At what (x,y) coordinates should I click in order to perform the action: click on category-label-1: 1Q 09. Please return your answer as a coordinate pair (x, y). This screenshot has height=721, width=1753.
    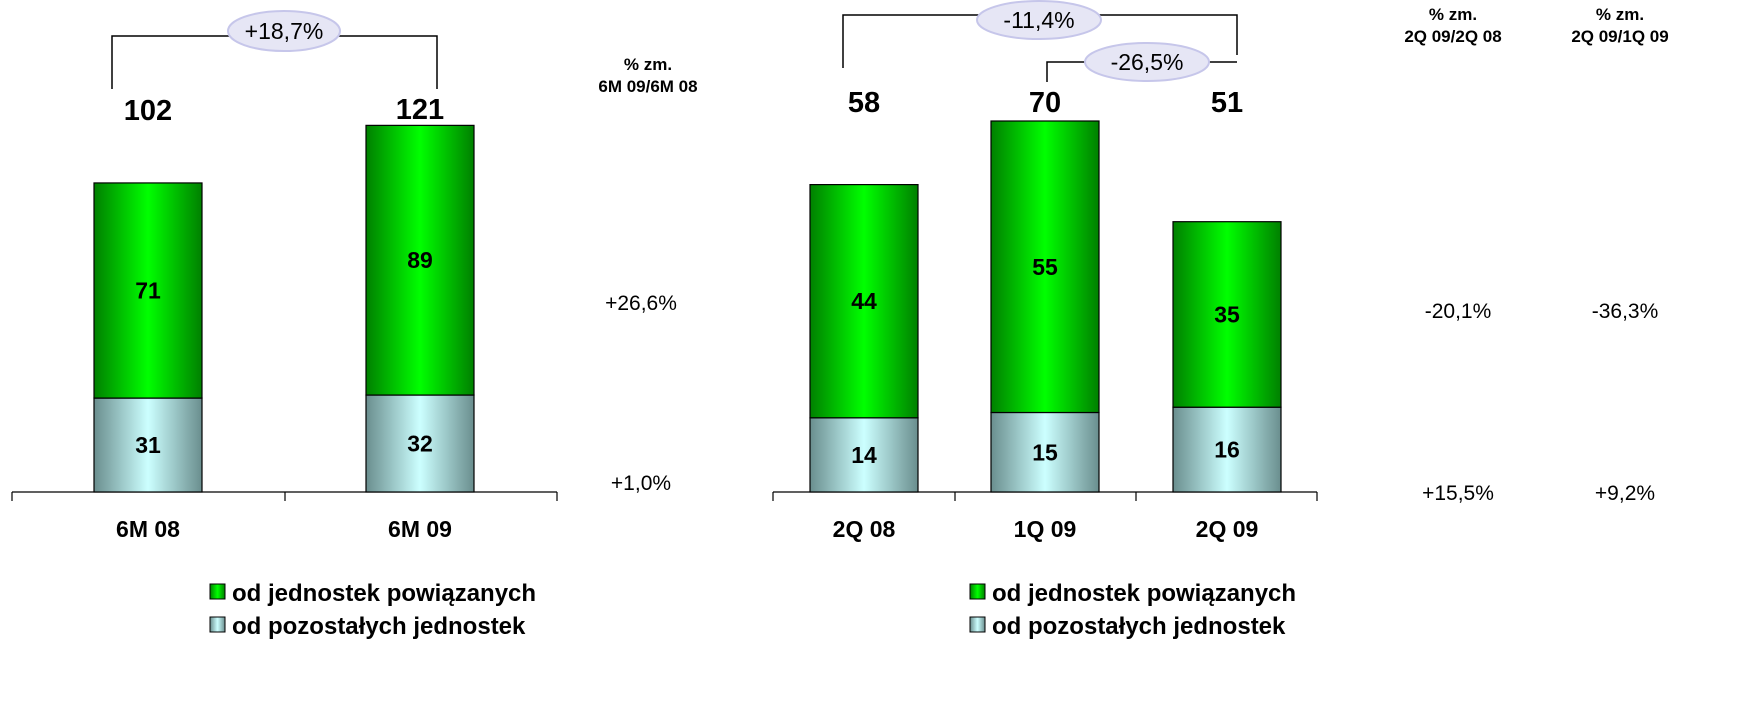
    Looking at the image, I should click on (1045, 529).